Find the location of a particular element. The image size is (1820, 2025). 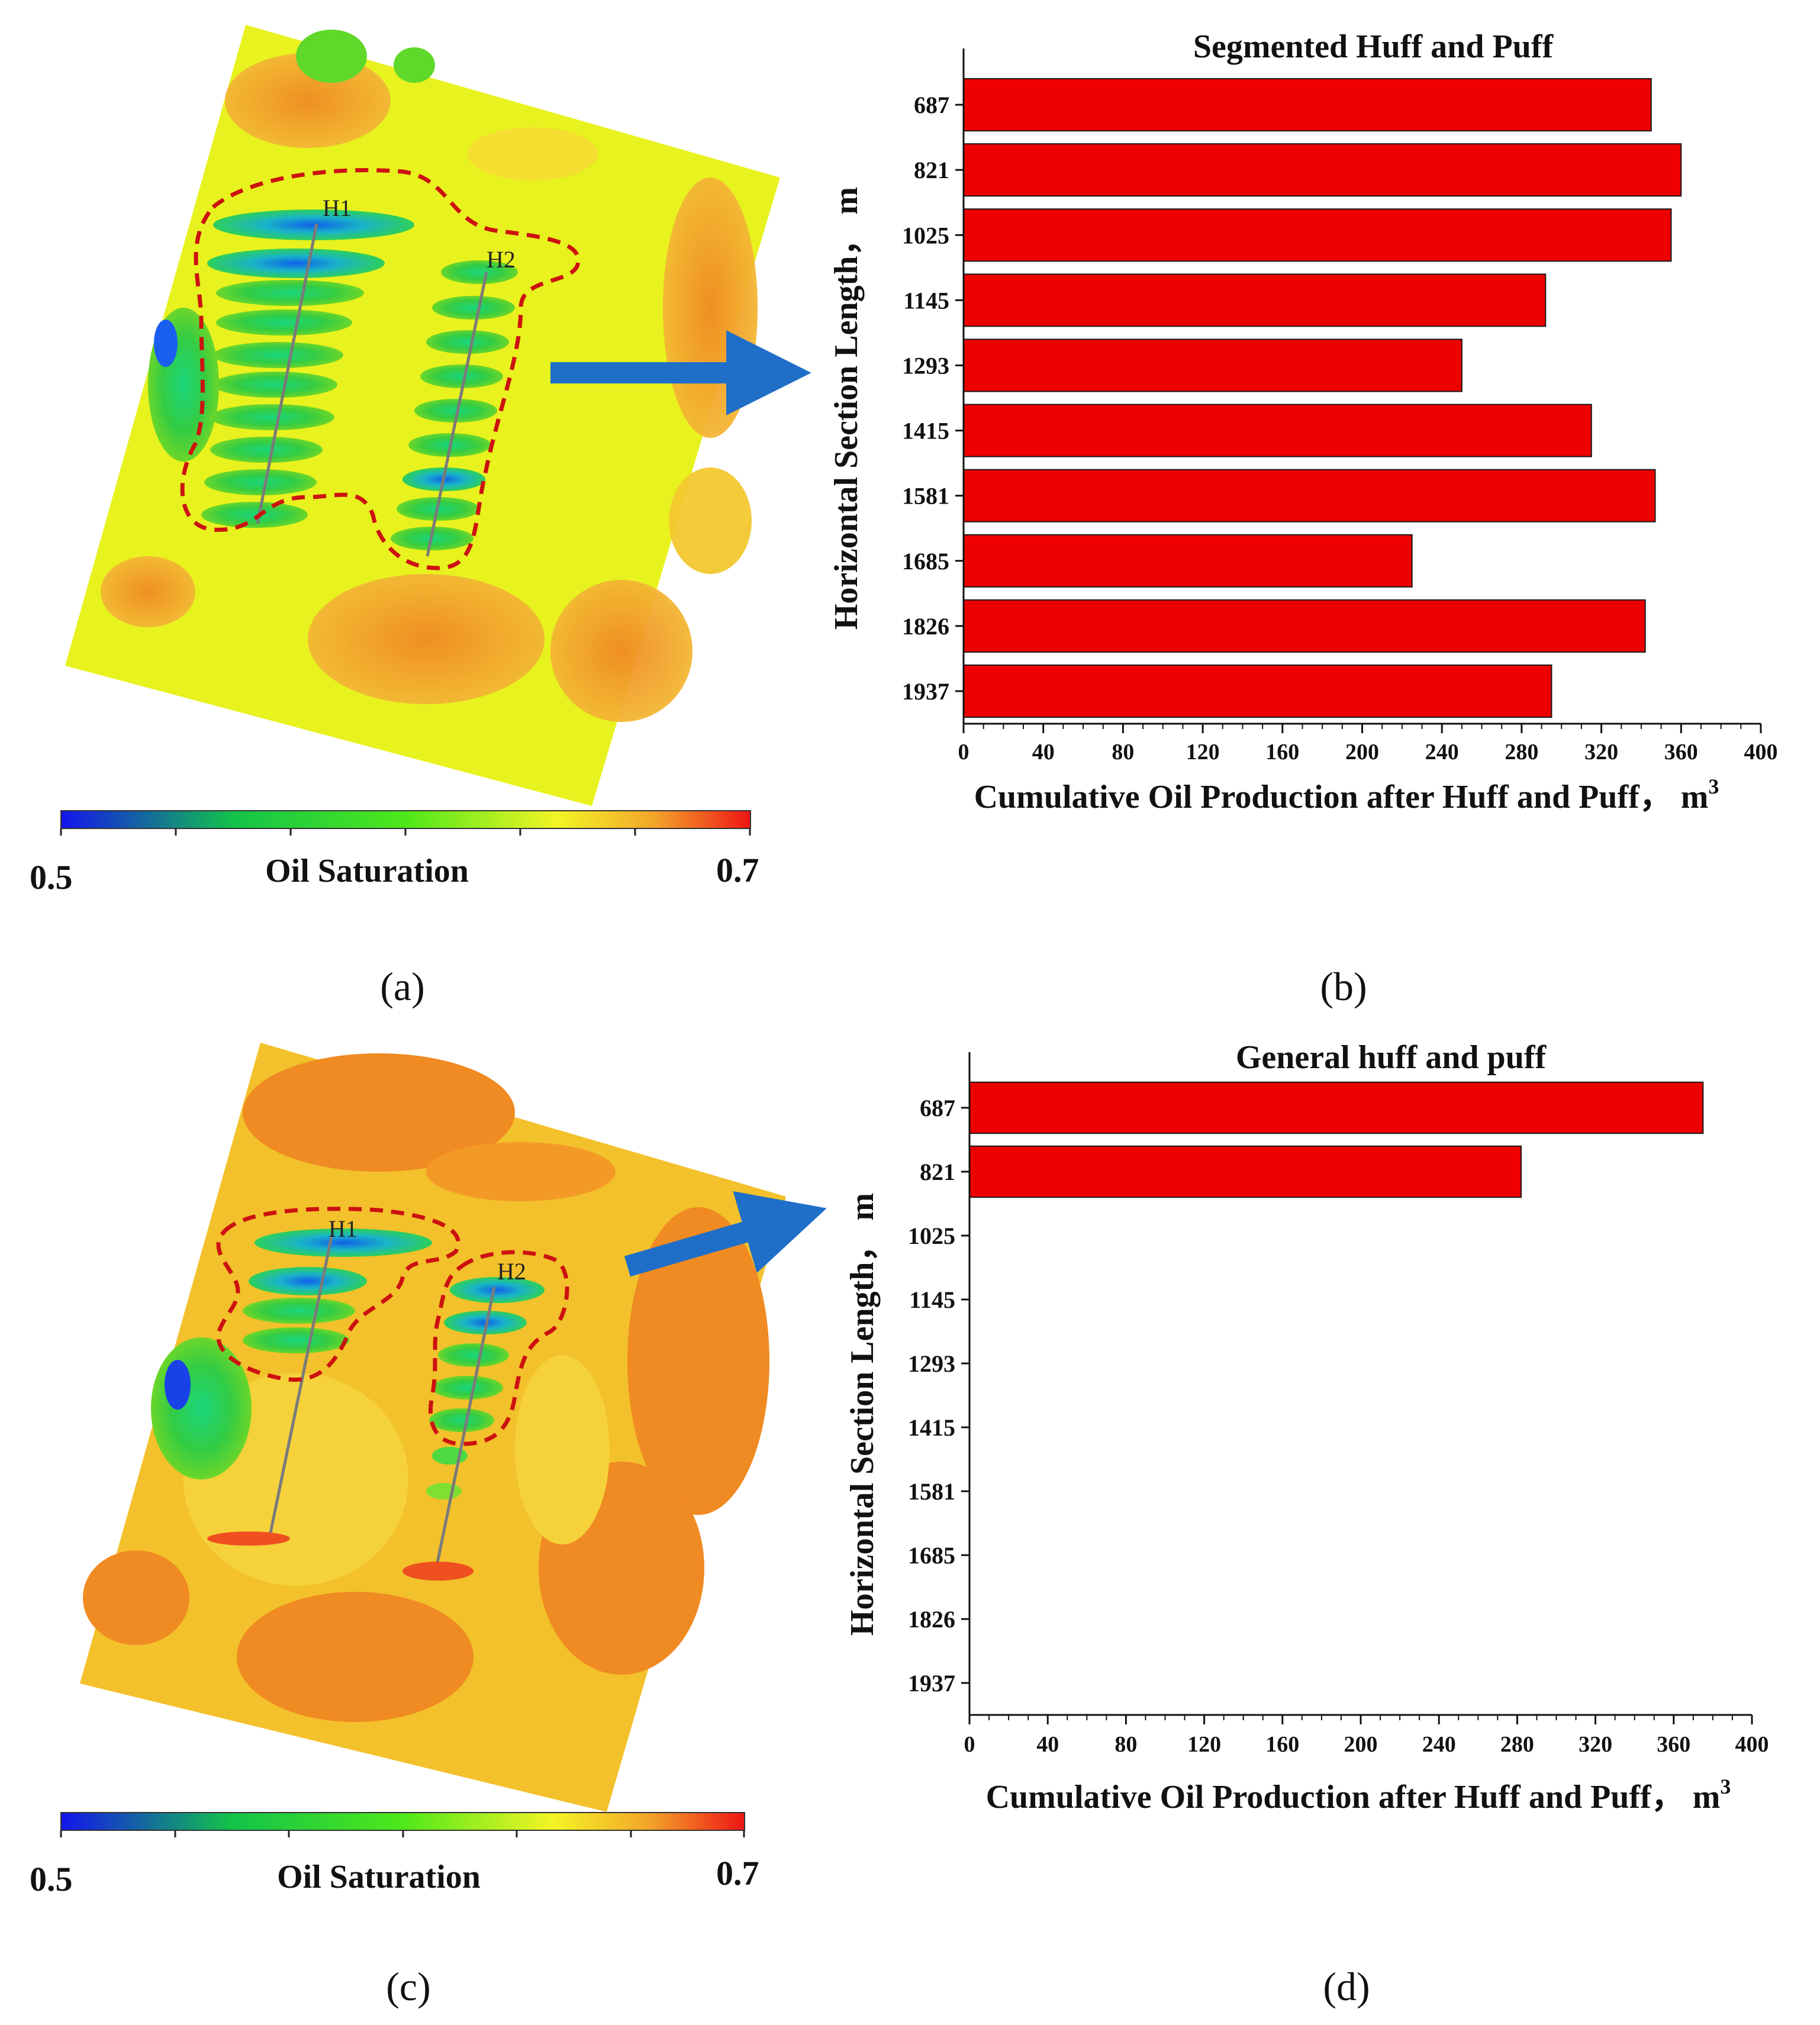

chart-b-ylabel: Horizontal Section Length， m is located at coordinates (847, 408).